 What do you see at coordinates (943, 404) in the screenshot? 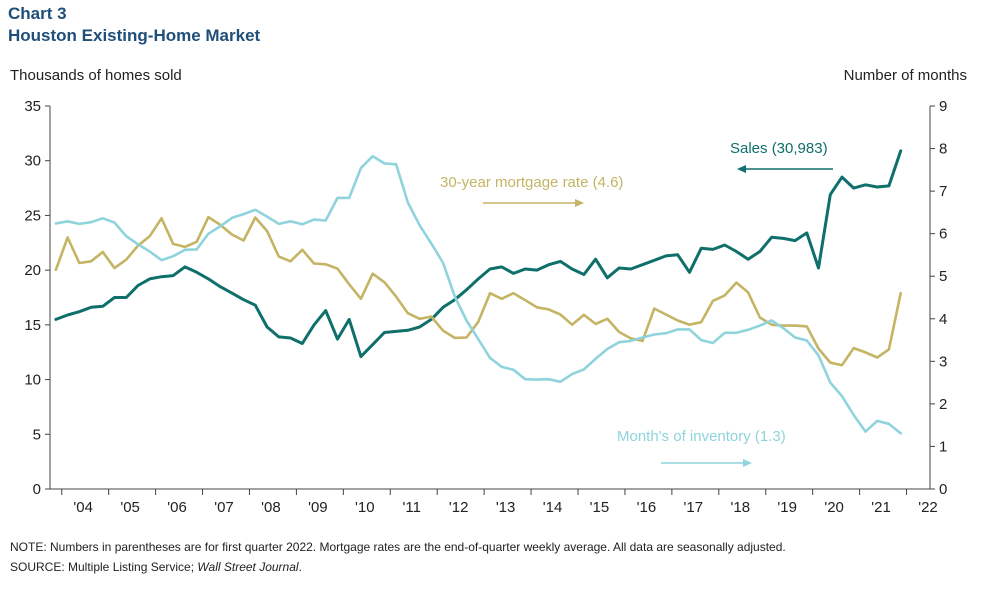
I see `right-tick-label: 2` at bounding box center [943, 404].